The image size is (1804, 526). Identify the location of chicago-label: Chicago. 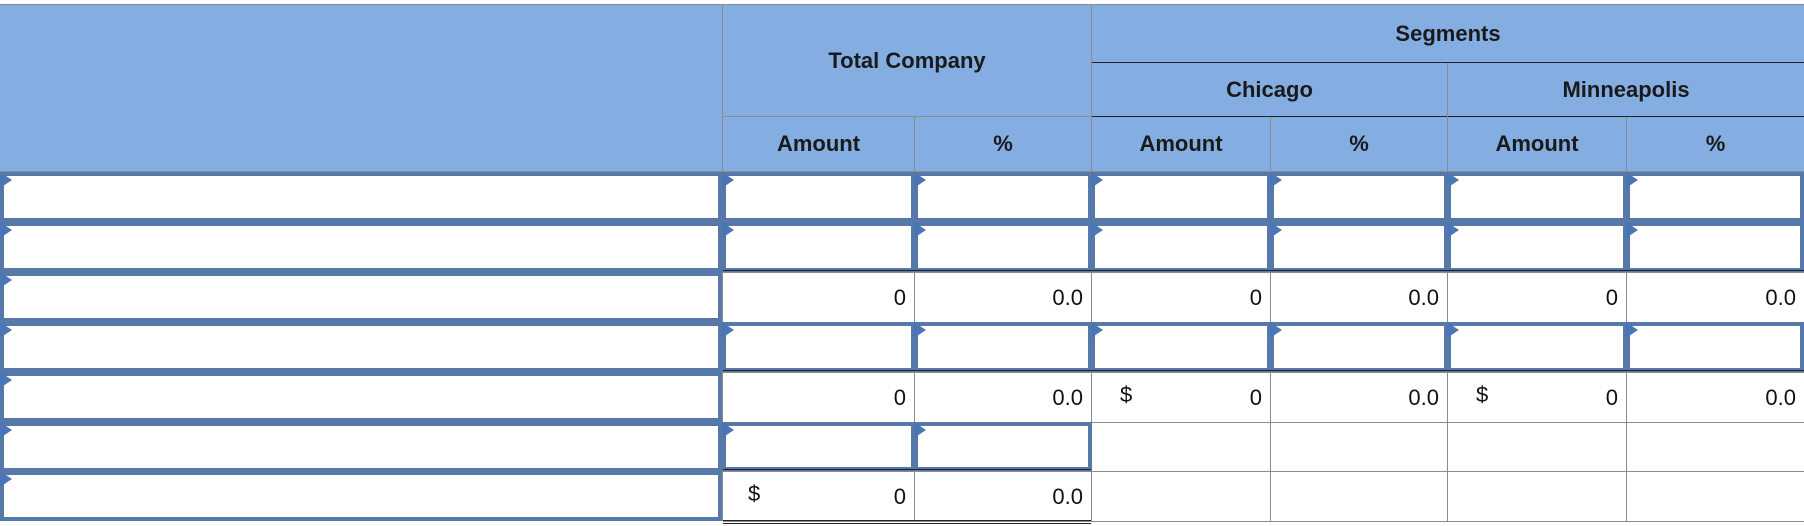
(1269, 89).